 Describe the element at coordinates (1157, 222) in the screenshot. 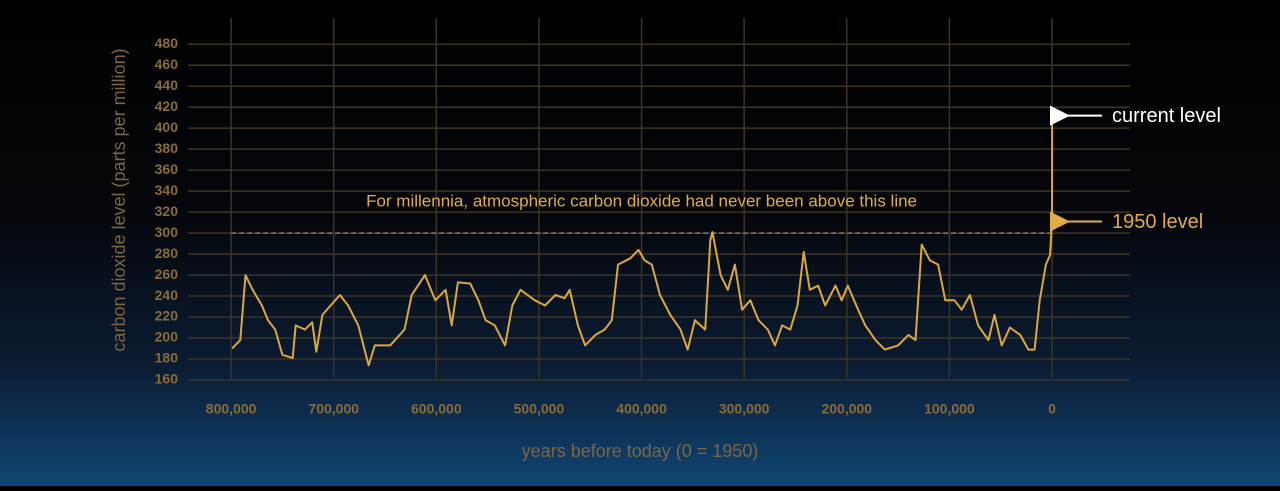

I see `annotation-label: 1950 level` at that location.